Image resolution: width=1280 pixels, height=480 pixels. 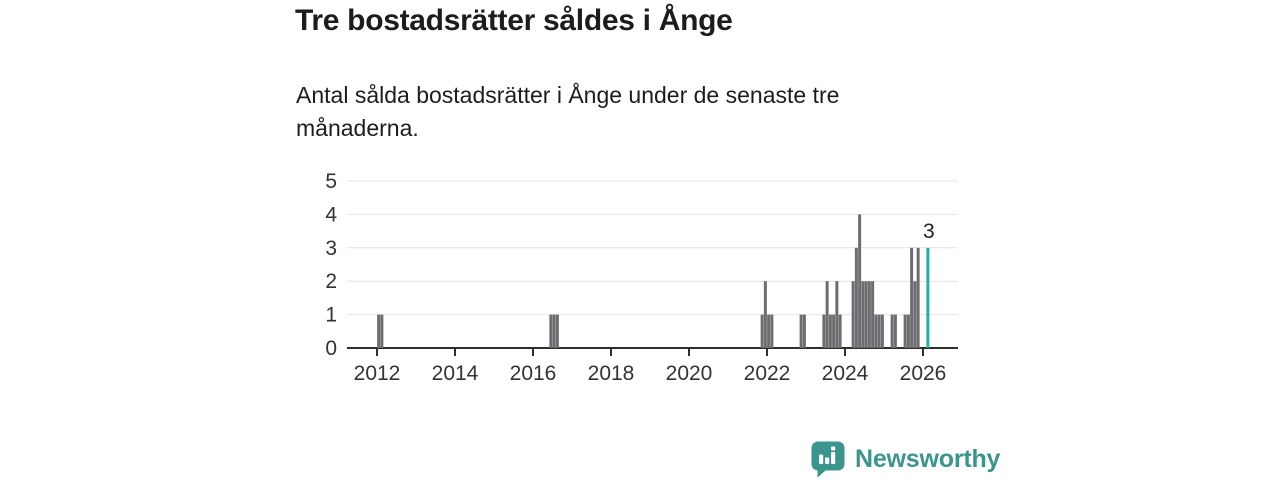 I want to click on x-tick-label: 2012, so click(x=377, y=373).